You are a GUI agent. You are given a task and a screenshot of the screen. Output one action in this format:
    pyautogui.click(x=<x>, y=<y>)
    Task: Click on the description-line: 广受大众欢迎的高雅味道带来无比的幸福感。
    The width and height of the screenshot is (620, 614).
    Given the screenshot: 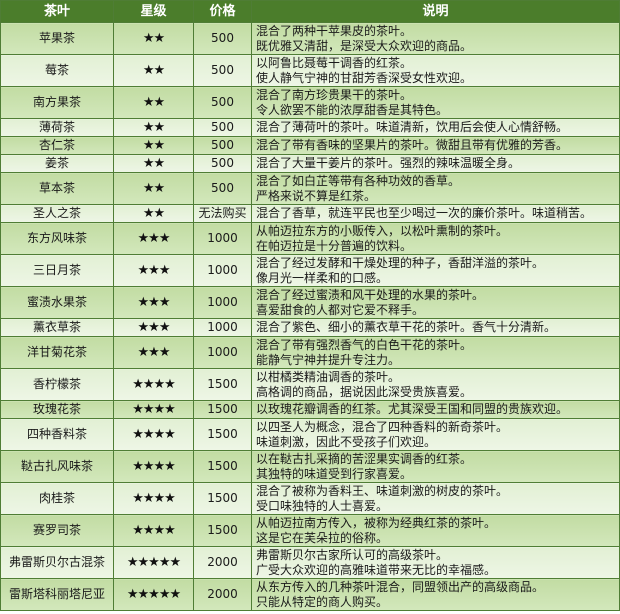 What is the action you would take?
    pyautogui.click(x=376, y=569)
    